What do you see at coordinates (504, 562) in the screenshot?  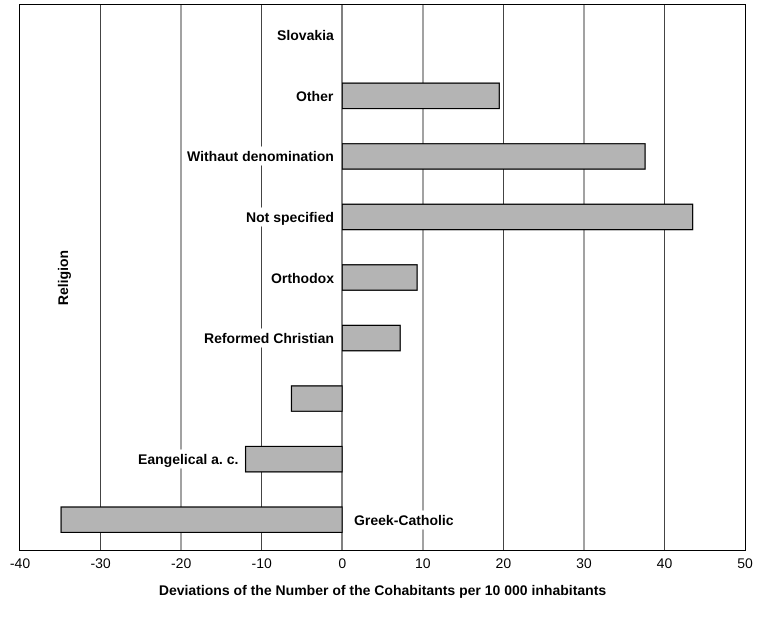 I see `x-tick-label: 20` at bounding box center [504, 562].